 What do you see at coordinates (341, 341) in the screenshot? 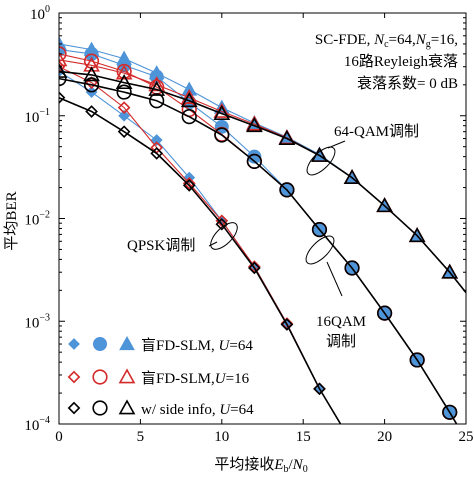
I see `annotation-16qam-label-2: 调制` at bounding box center [341, 341].